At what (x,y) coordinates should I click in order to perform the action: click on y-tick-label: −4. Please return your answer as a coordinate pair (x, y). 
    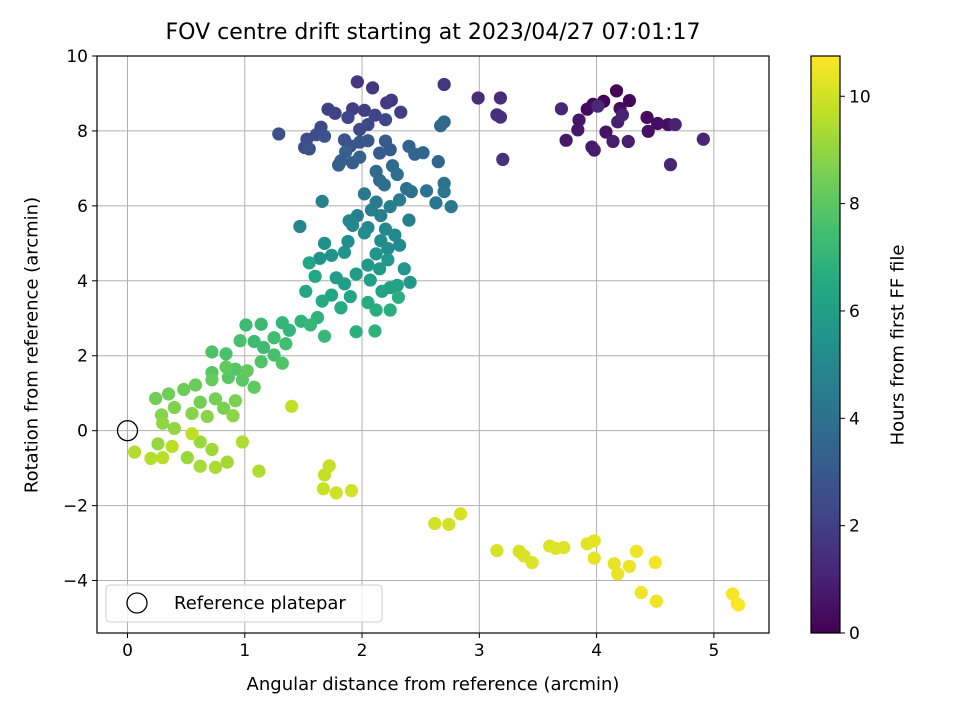
    Looking at the image, I should click on (75, 582).